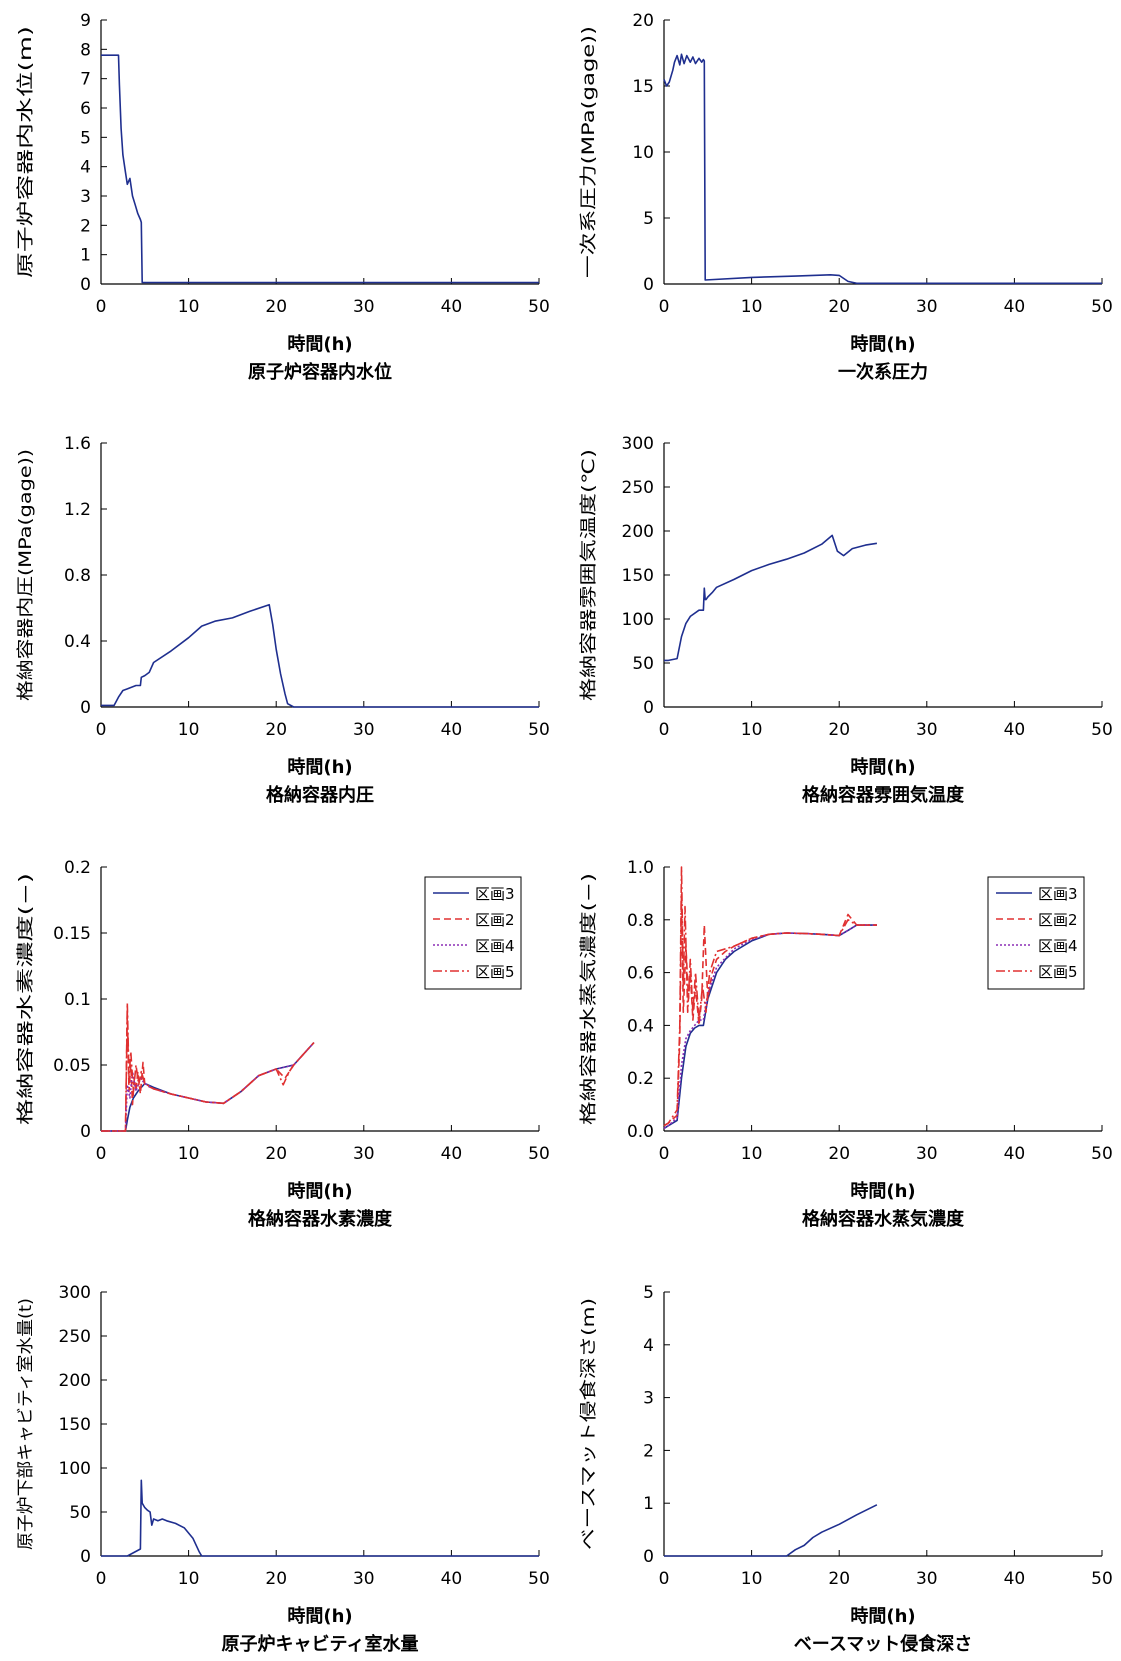 Image resolution: width=1121 pixels, height=1661 pixels. Describe the element at coordinates (589, 1424) in the screenshot. I see `y-axis-label: ベースマット侵食深さ(m)` at that location.